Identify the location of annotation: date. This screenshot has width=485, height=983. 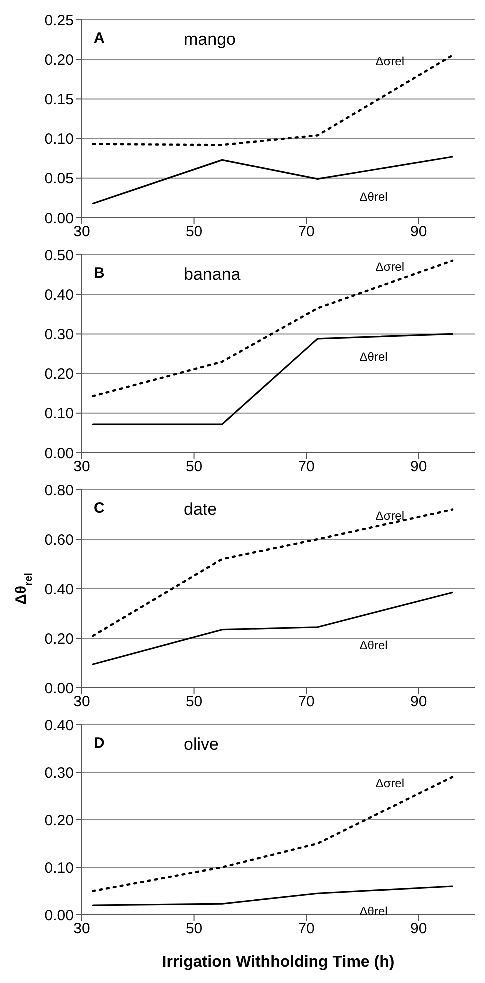
(201, 510).